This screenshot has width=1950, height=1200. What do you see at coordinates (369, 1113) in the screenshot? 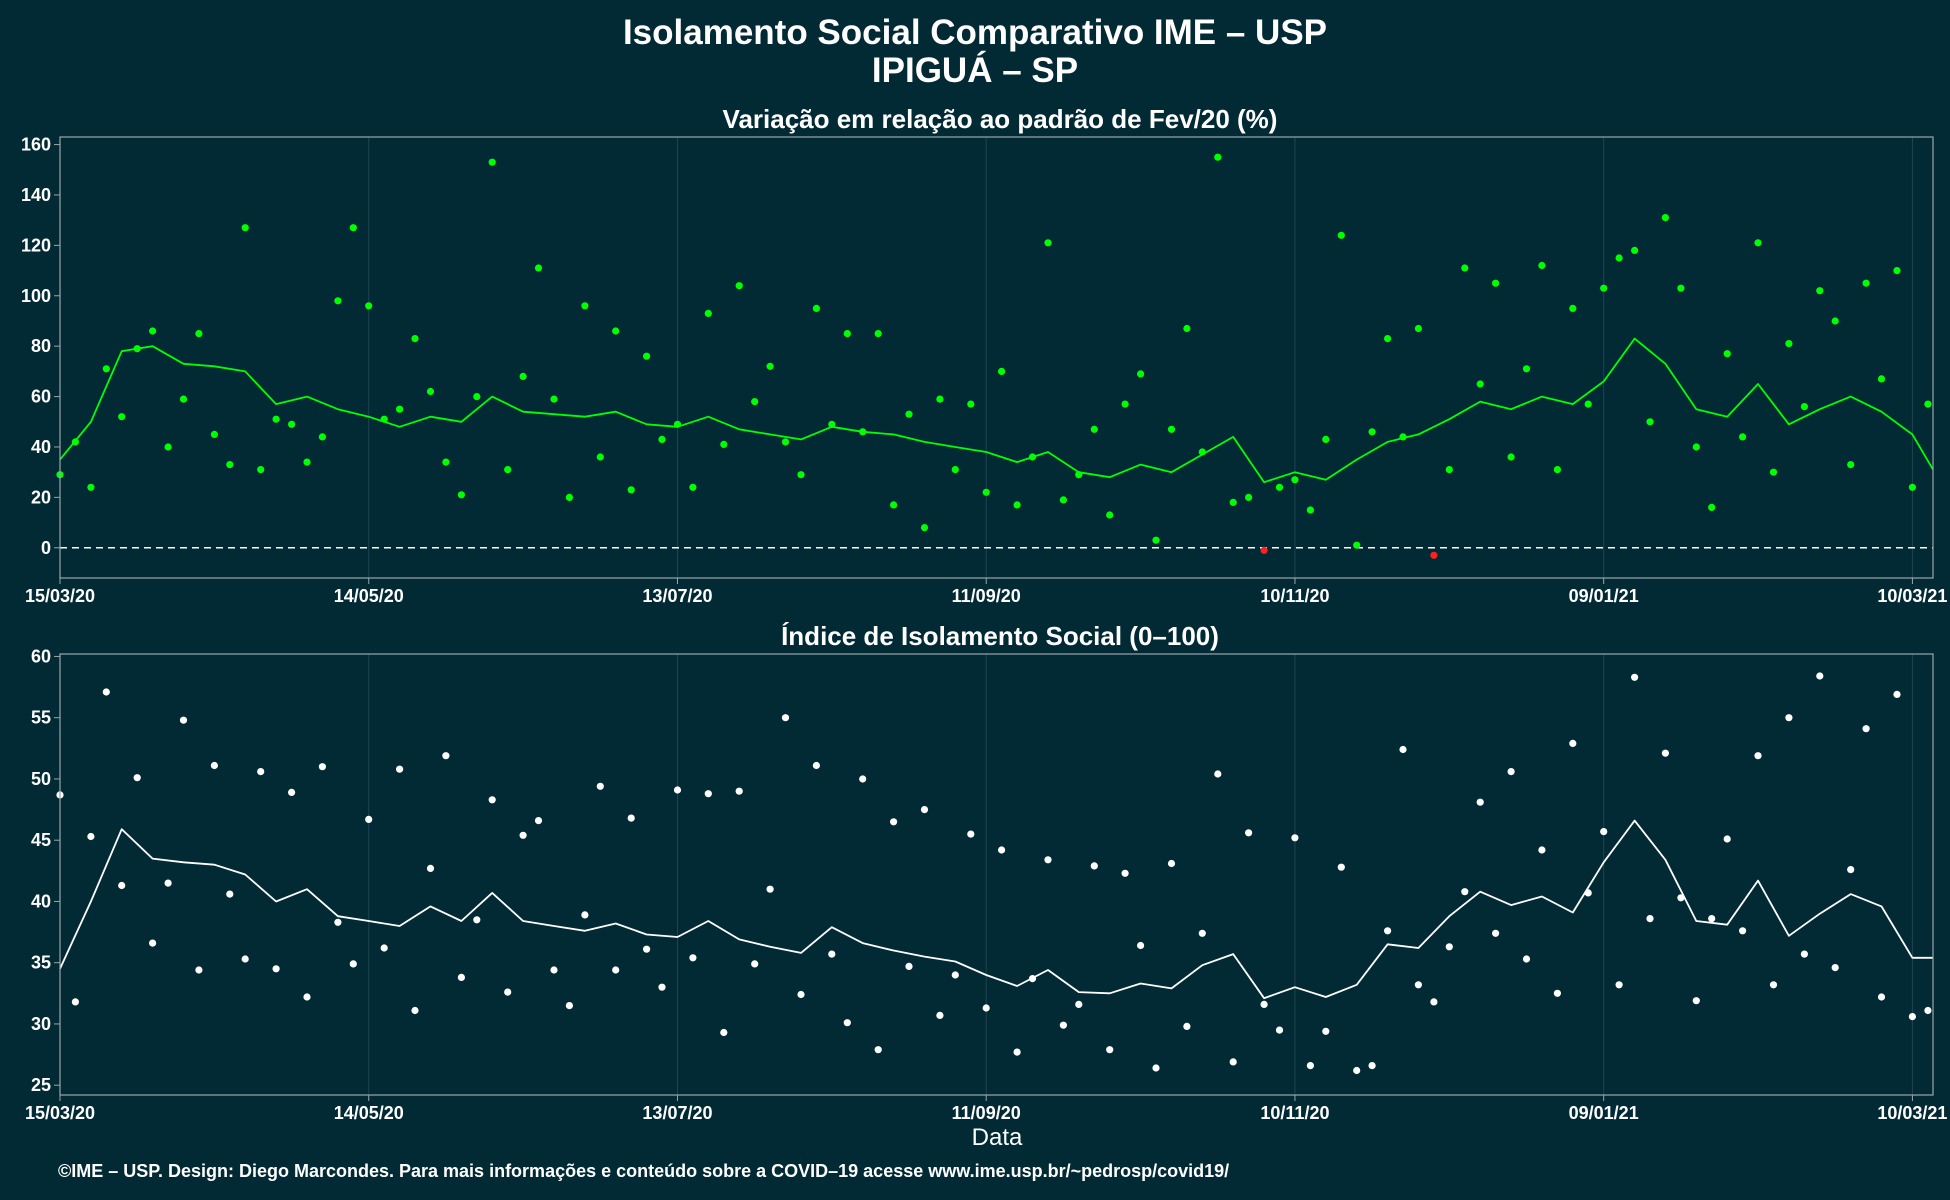
I see `x-tick-label: 14/05/20` at bounding box center [369, 1113].